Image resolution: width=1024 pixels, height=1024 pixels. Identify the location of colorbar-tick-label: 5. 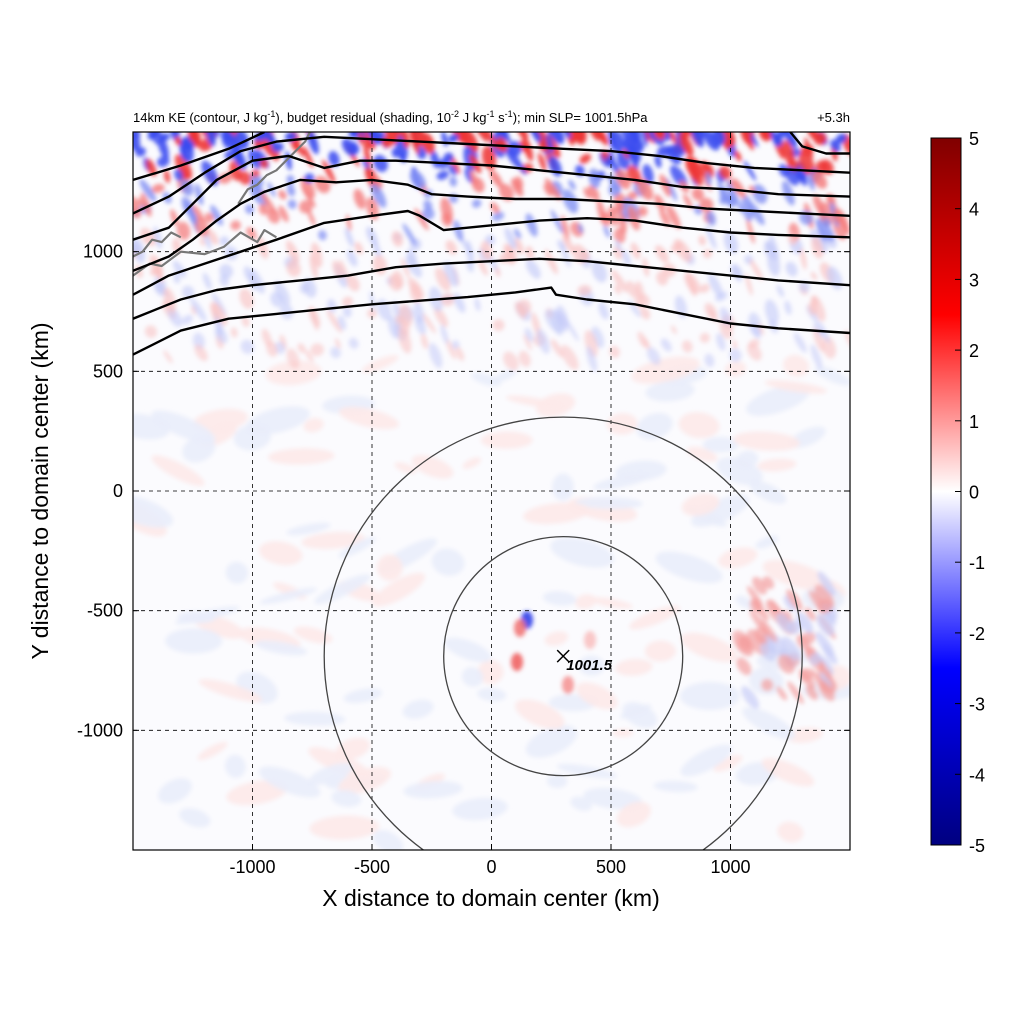
(974, 139).